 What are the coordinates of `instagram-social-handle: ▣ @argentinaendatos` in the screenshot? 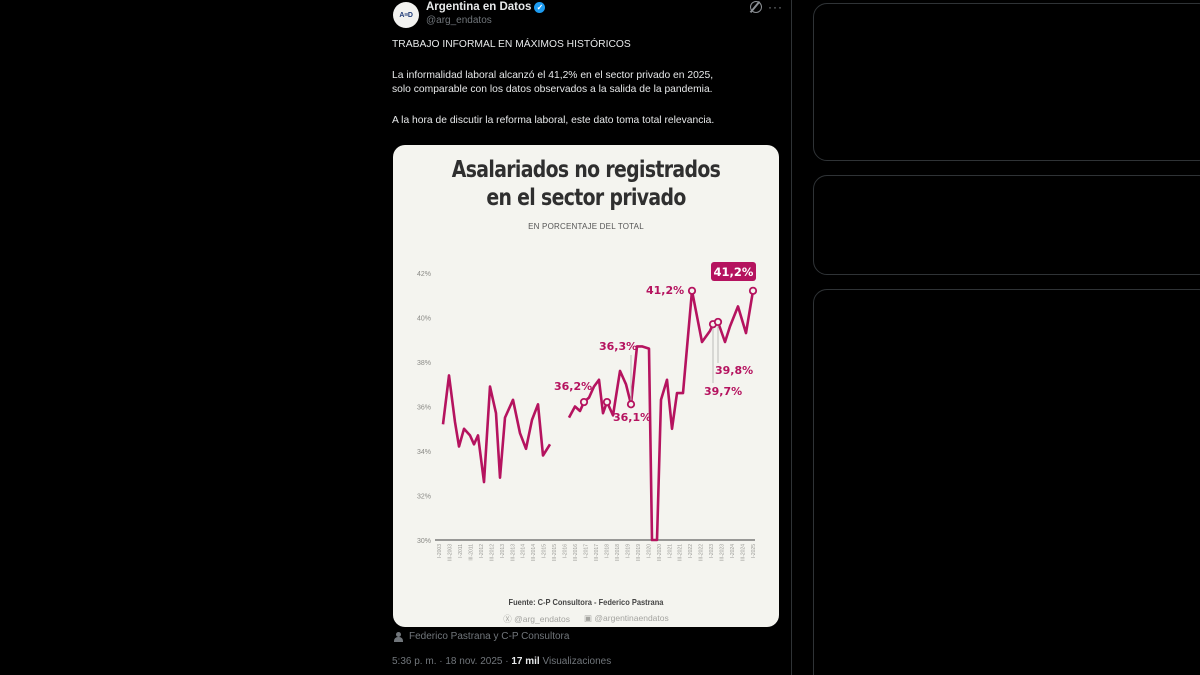 It's located at (626, 618).